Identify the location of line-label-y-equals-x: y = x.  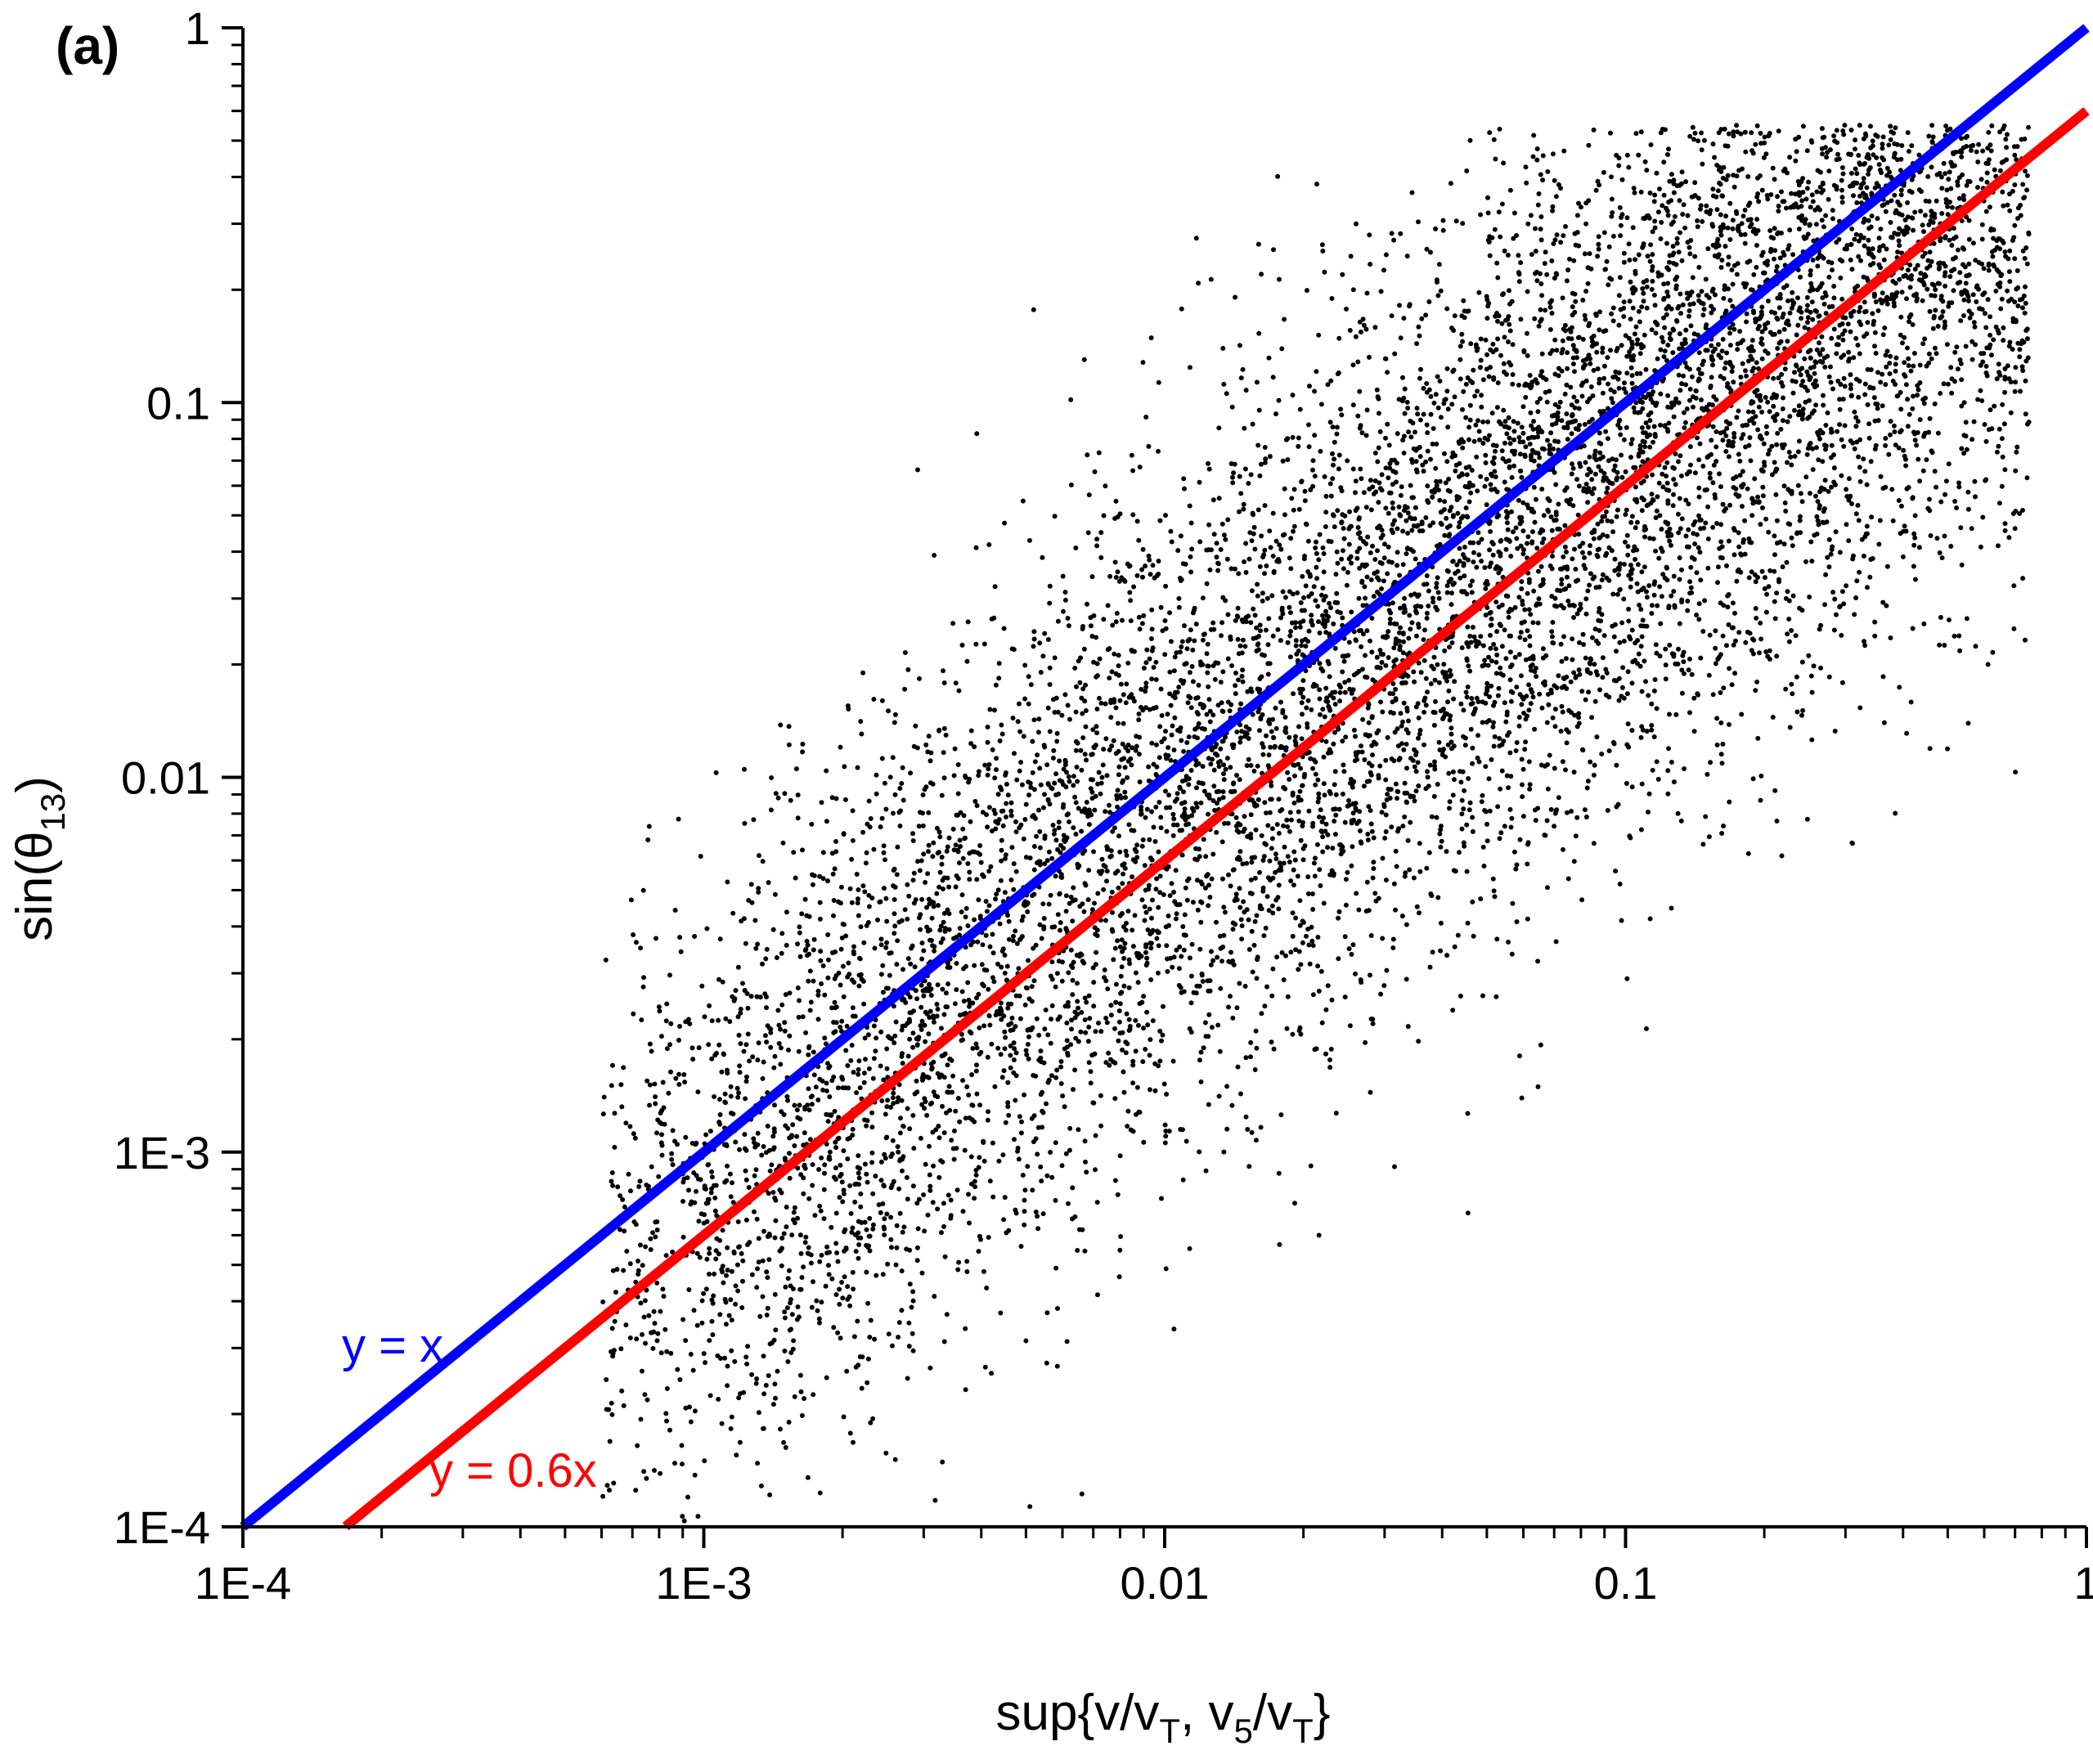
(392, 1345).